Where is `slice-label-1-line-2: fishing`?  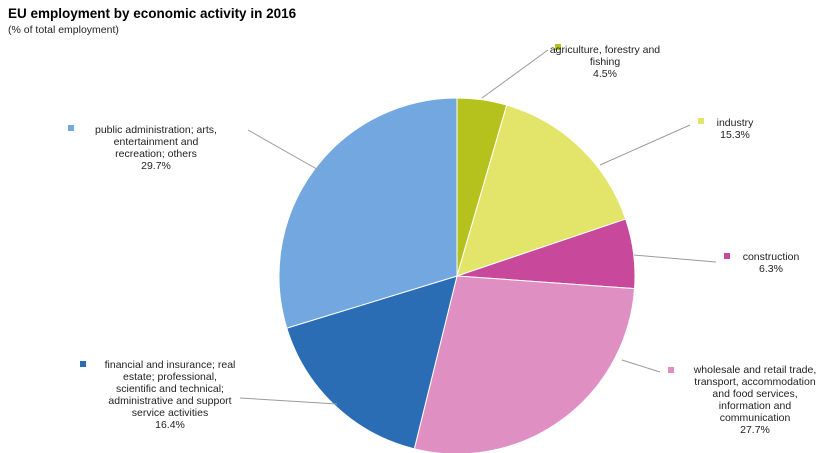
slice-label-1-line-2: fishing is located at coordinates (605, 62).